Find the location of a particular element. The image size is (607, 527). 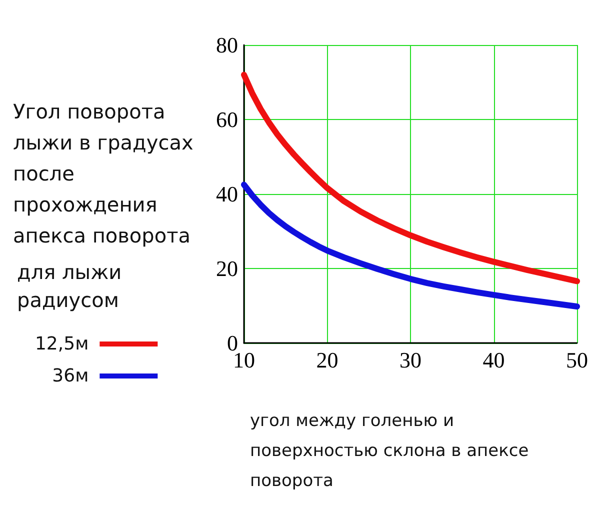

y-tick-label: 40 is located at coordinates (227, 194).